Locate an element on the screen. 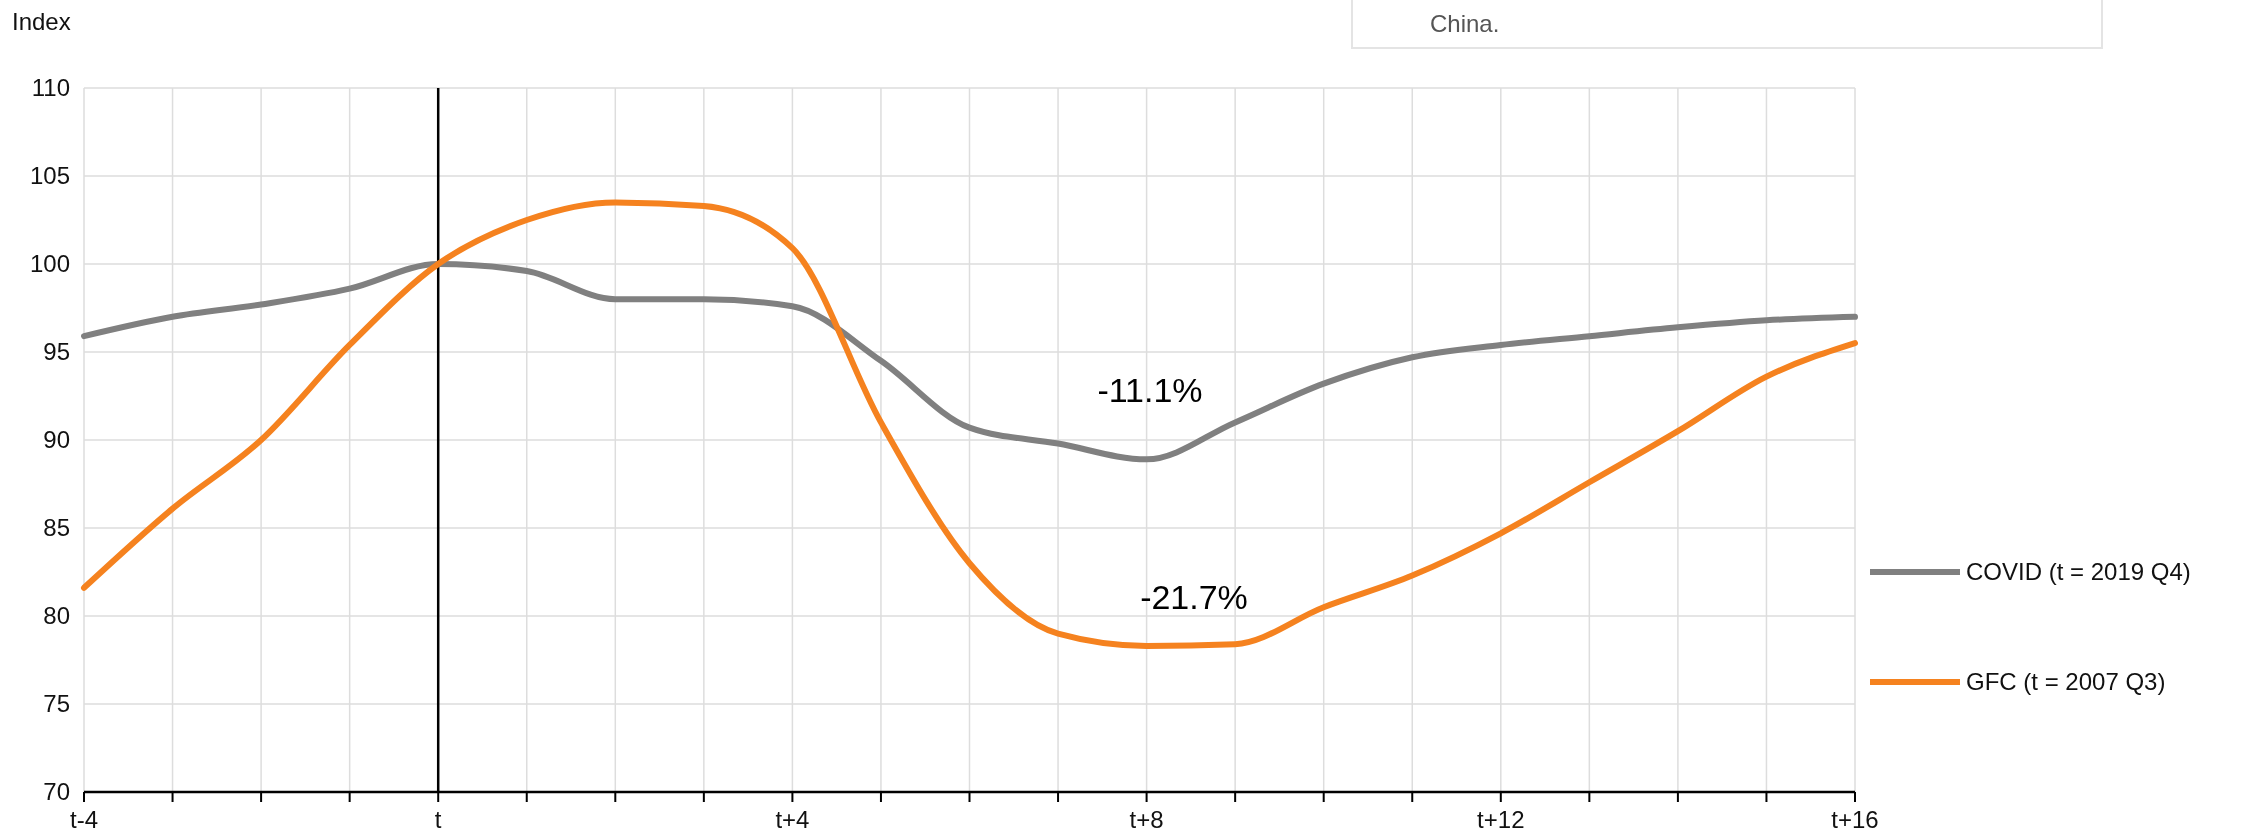  x-tick-label: t-4 is located at coordinates (84, 819).